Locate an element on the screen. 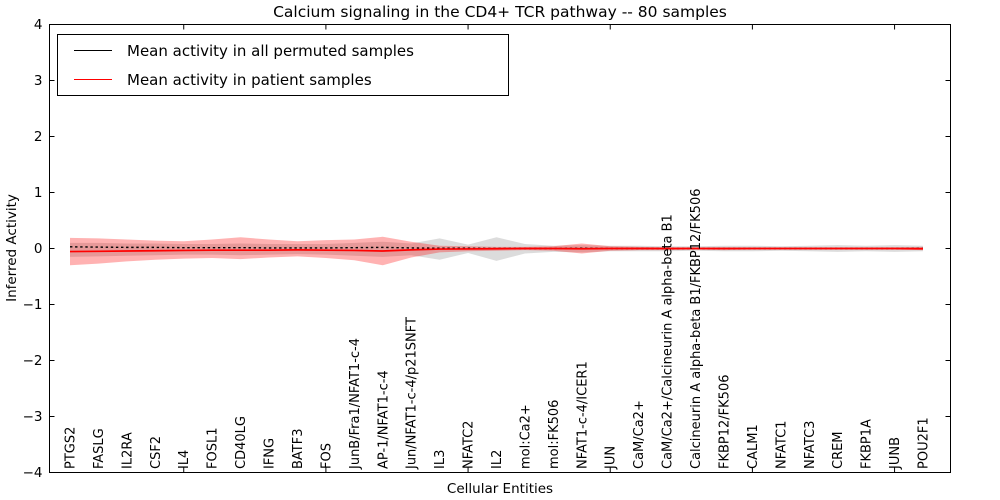  x-tick-label: FOS is located at coordinates (326, 456).